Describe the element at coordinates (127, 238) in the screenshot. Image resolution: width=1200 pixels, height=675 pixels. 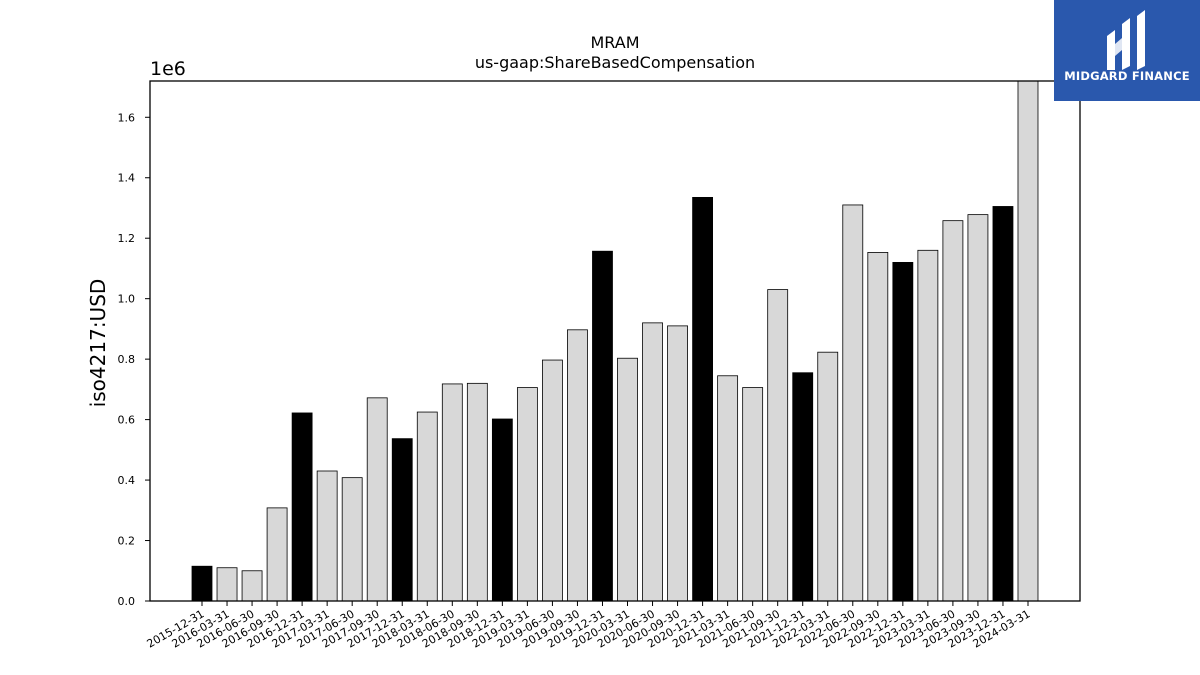
I see `y-tick-label: 1.2` at that location.